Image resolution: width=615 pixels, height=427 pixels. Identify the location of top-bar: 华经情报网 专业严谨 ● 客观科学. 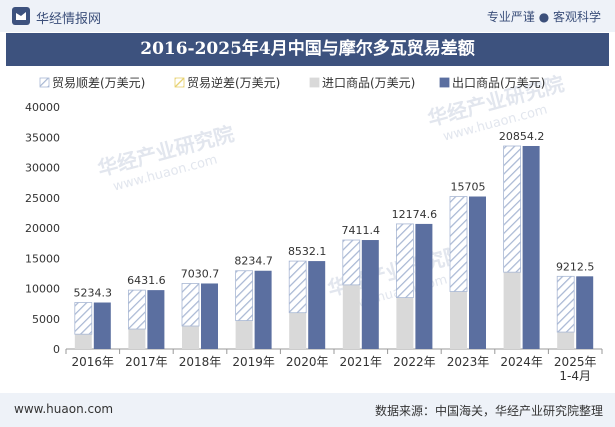
(307, 16).